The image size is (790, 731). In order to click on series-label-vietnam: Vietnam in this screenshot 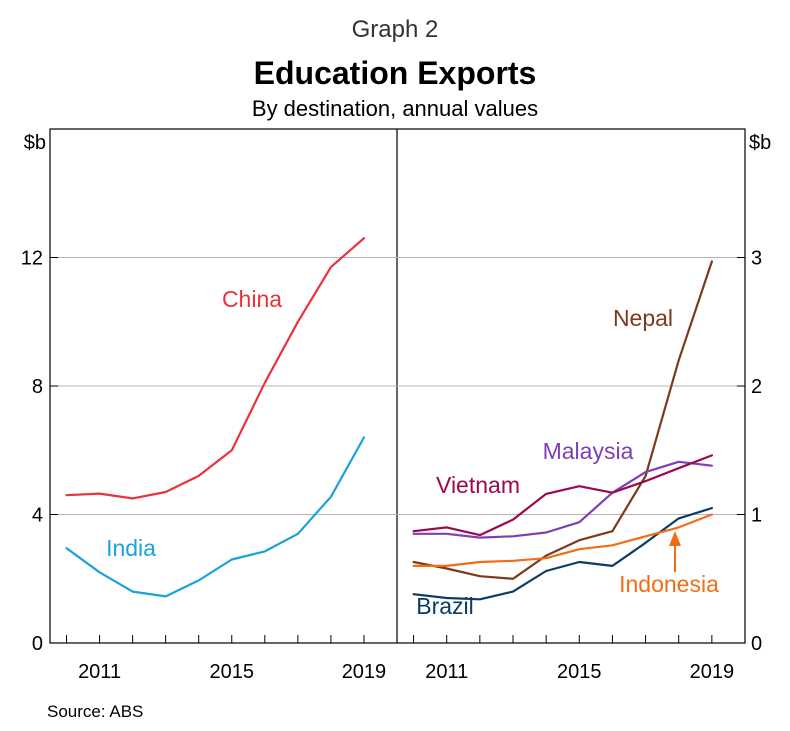, I will do `click(478, 485)`.